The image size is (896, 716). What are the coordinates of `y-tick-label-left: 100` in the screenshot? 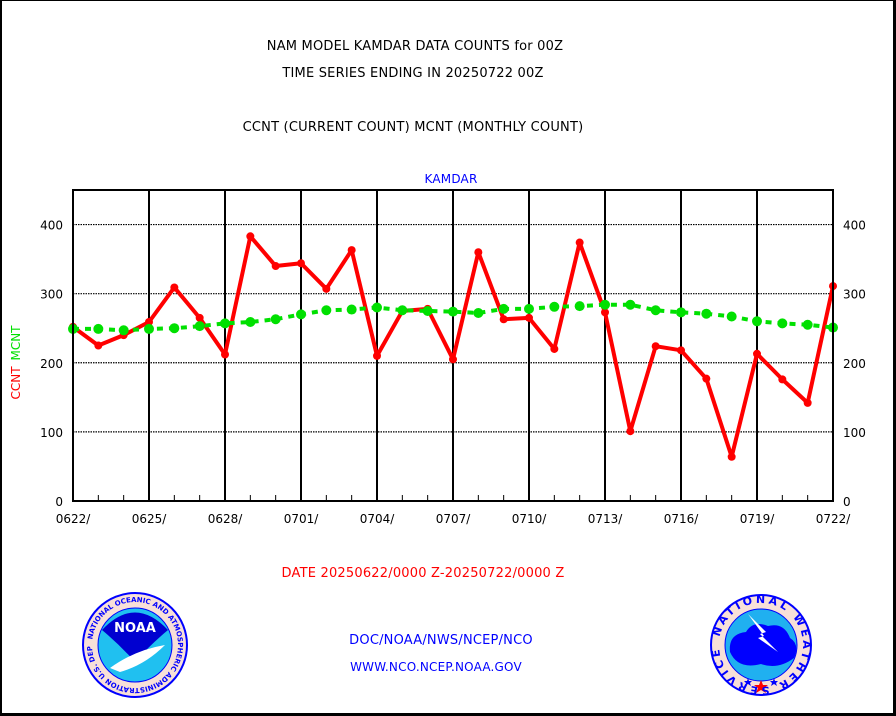 It's located at (51, 433).